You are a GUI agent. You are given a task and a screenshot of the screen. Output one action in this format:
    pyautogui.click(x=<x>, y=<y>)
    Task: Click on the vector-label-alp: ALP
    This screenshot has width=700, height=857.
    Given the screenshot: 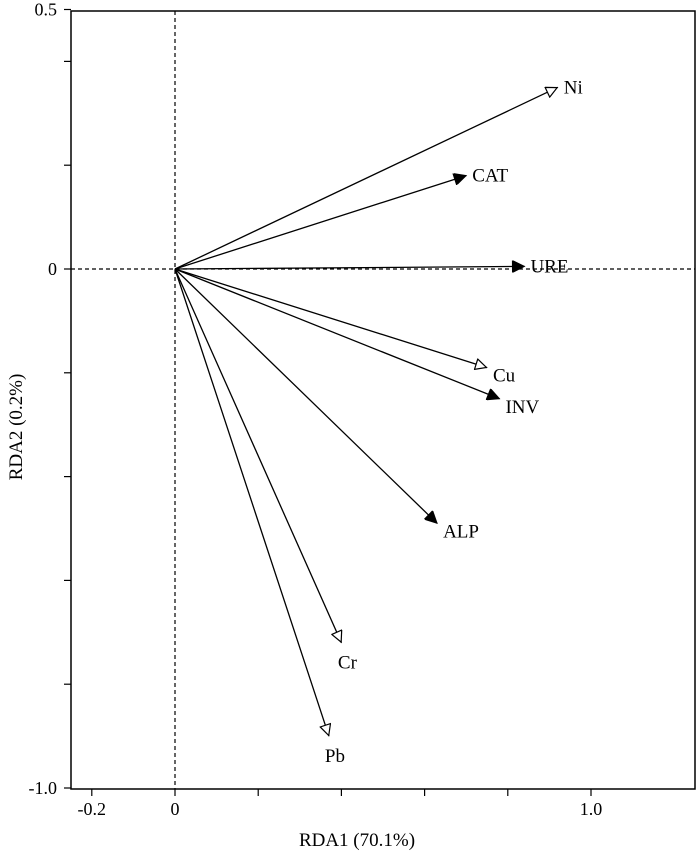 What is the action you would take?
    pyautogui.click(x=461, y=531)
    